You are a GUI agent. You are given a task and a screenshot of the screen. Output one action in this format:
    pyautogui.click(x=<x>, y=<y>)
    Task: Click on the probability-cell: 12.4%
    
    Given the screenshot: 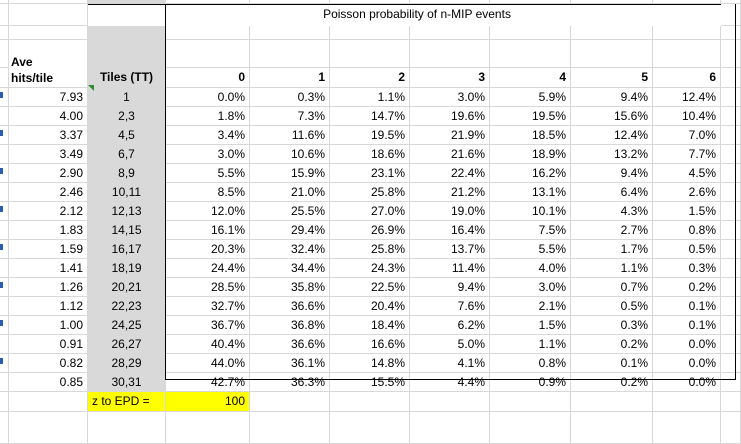 What is the action you would take?
    pyautogui.click(x=612, y=135)
    